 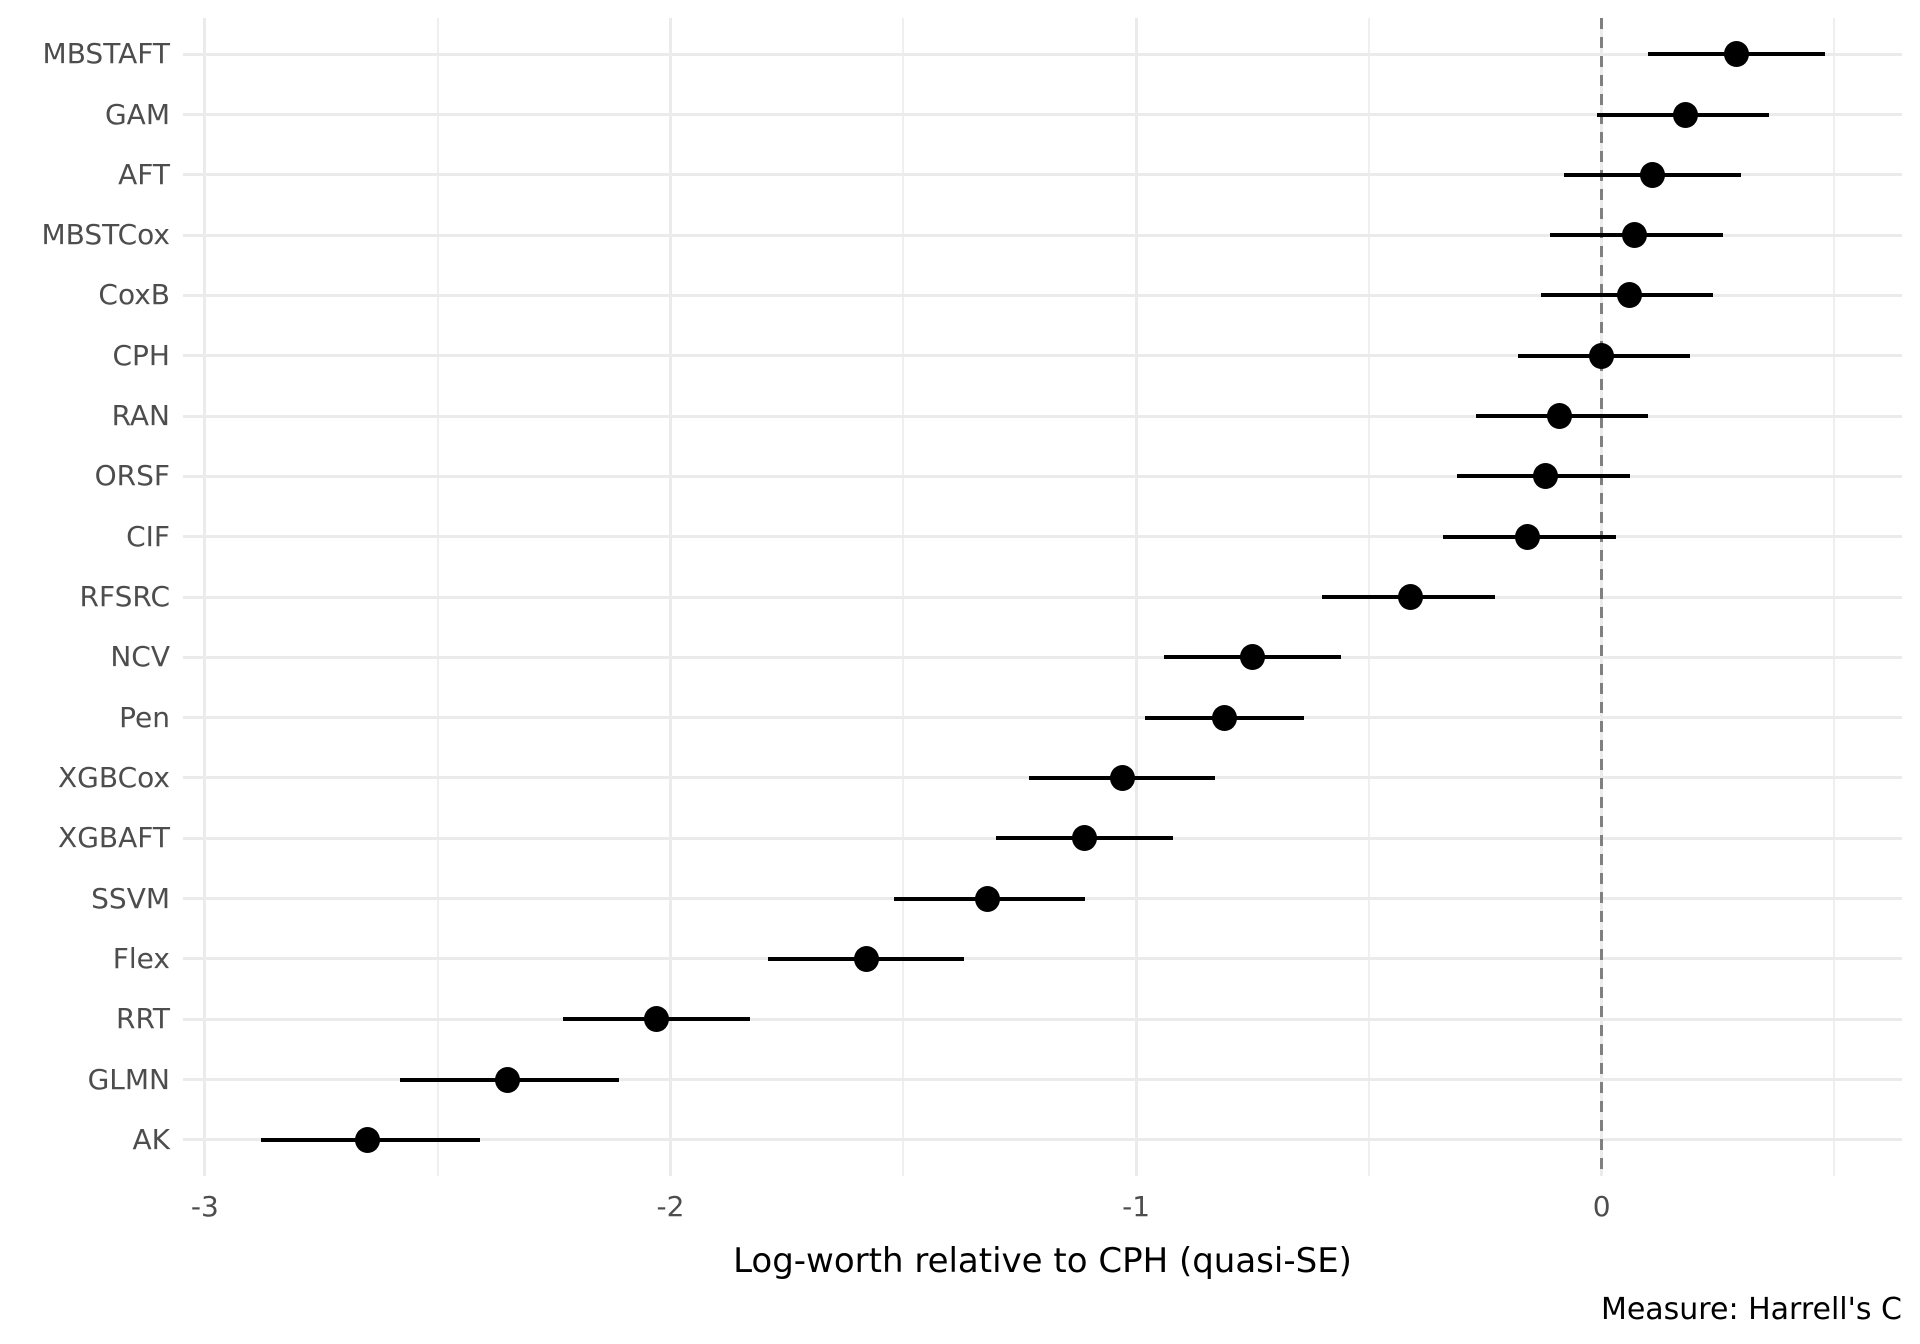 I want to click on y-axis-label: AK, so click(x=151, y=1139).